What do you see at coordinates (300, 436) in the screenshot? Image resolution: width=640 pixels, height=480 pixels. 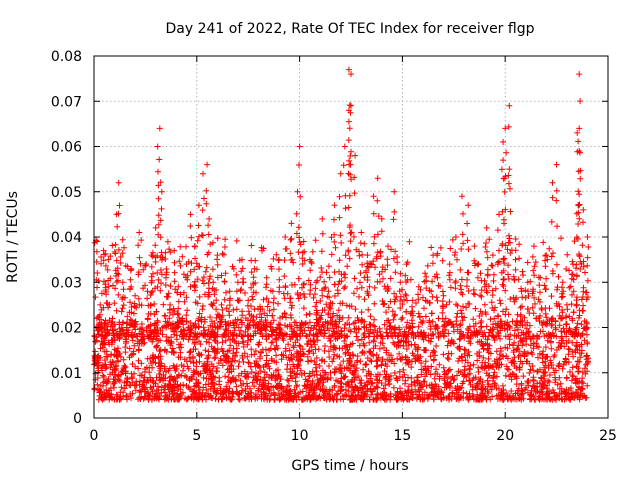 I see `x-tick-label: 10` at bounding box center [300, 436].